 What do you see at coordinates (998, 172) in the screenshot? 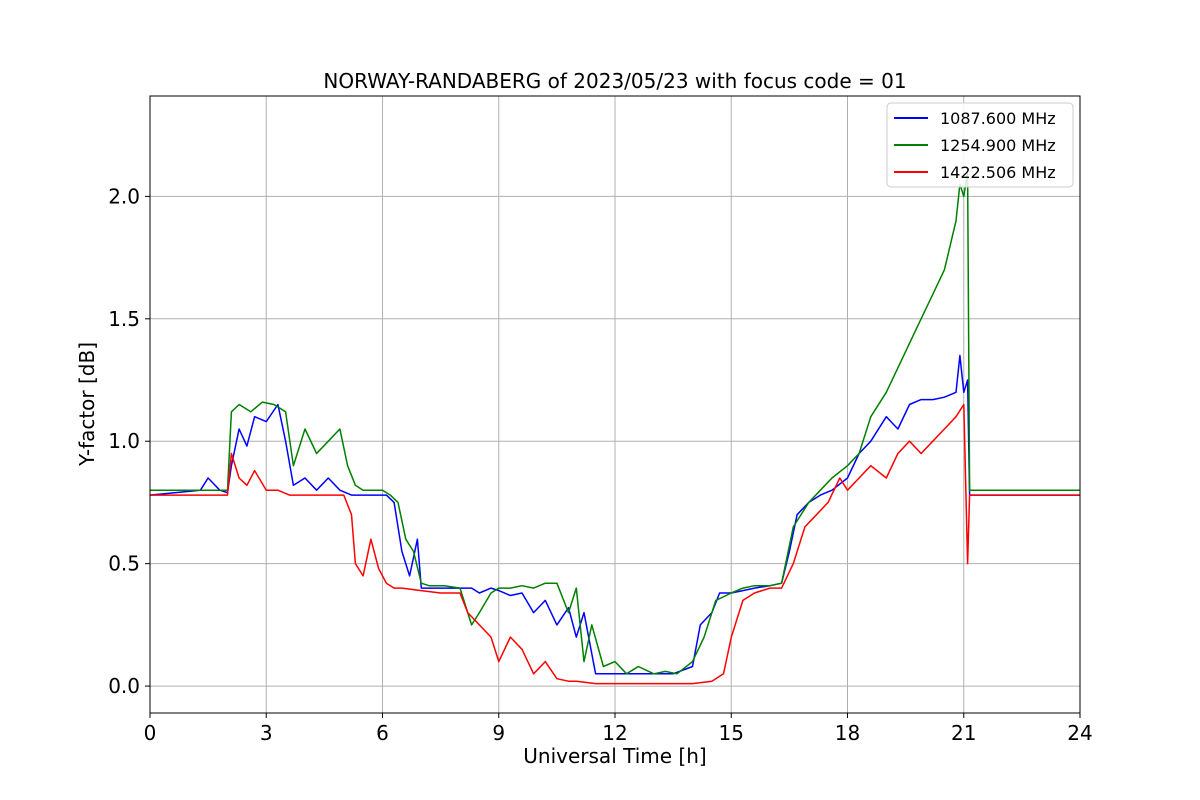
I see `legend-label-1422: 1422.506 MHz` at bounding box center [998, 172].